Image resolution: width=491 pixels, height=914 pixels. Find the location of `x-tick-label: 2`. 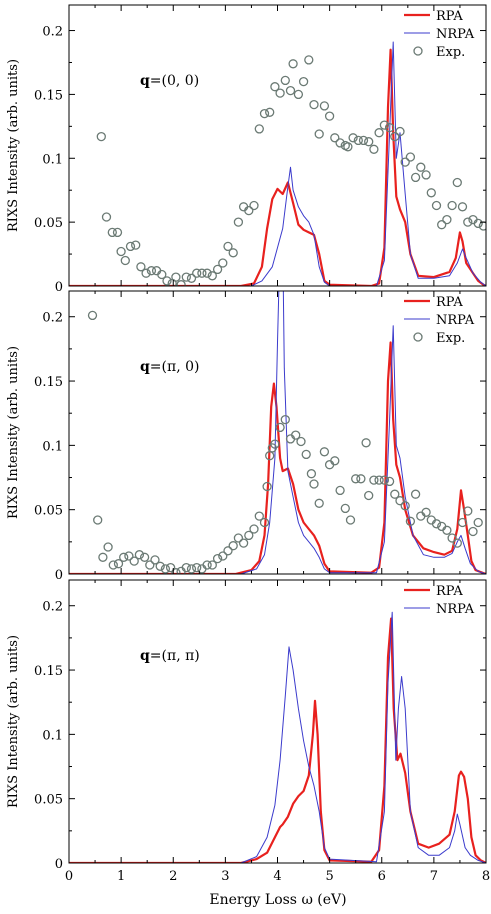

x-tick-label: 2 is located at coordinates (173, 876).